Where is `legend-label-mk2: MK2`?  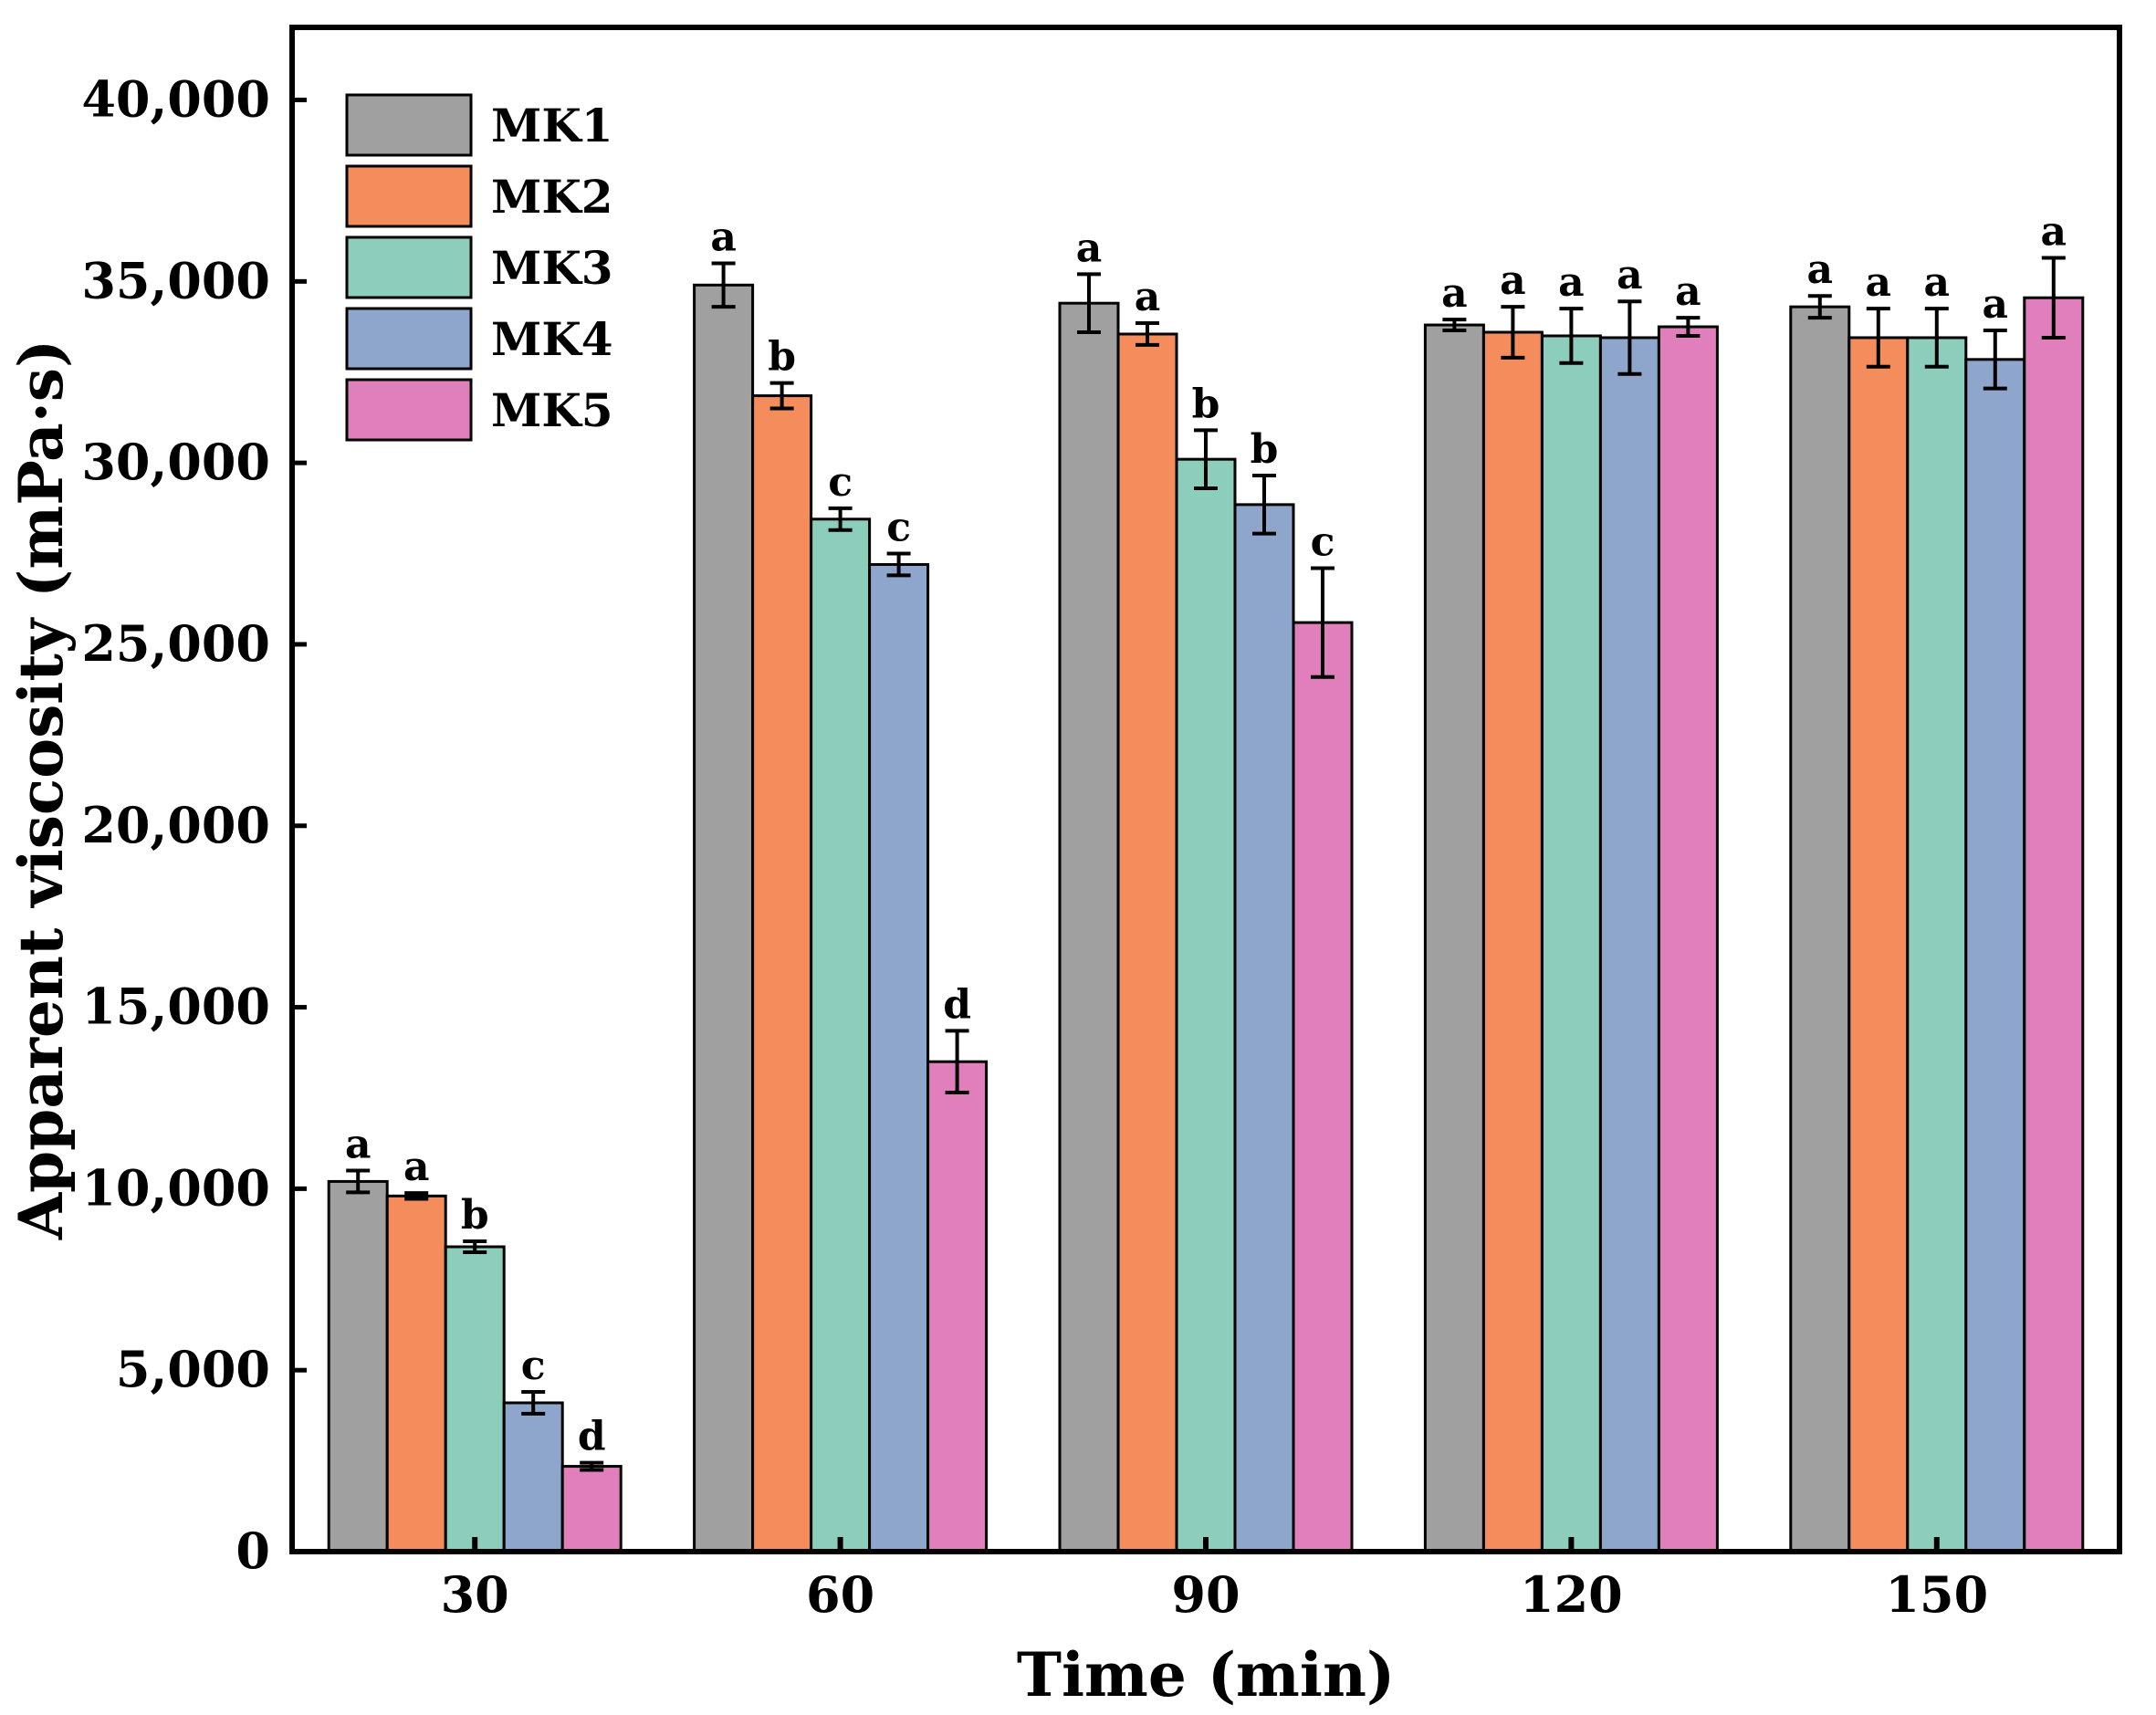 legend-label-mk2: MK2 is located at coordinates (552, 197).